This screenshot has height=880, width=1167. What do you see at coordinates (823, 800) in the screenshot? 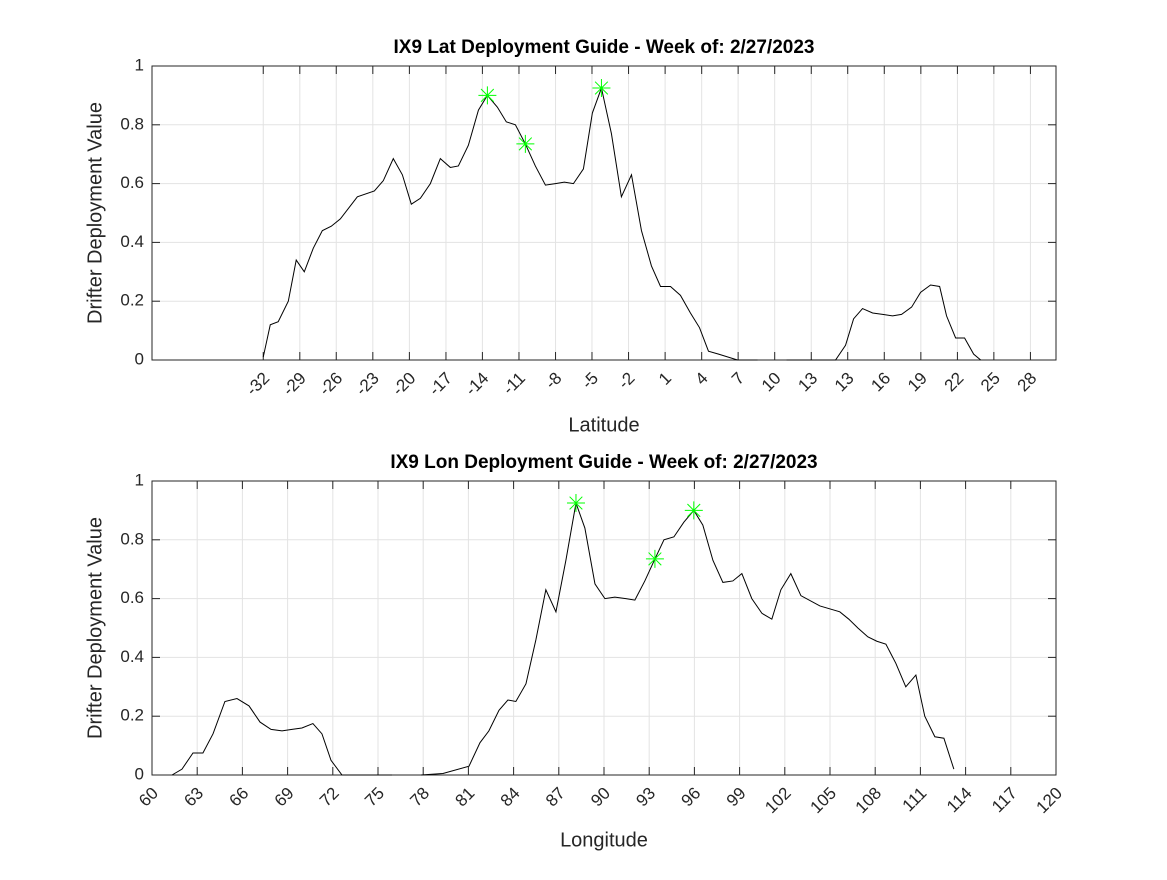
I see `x-tick-label: 105` at bounding box center [823, 800].